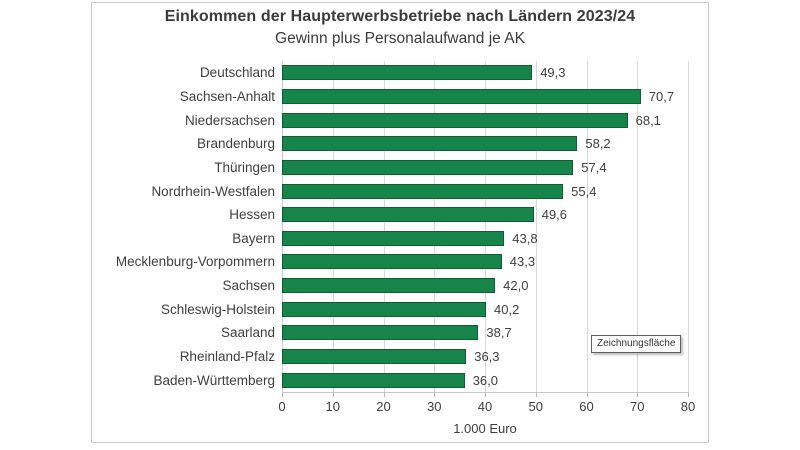  I want to click on x-axis-tick-label: 0, so click(282, 406).